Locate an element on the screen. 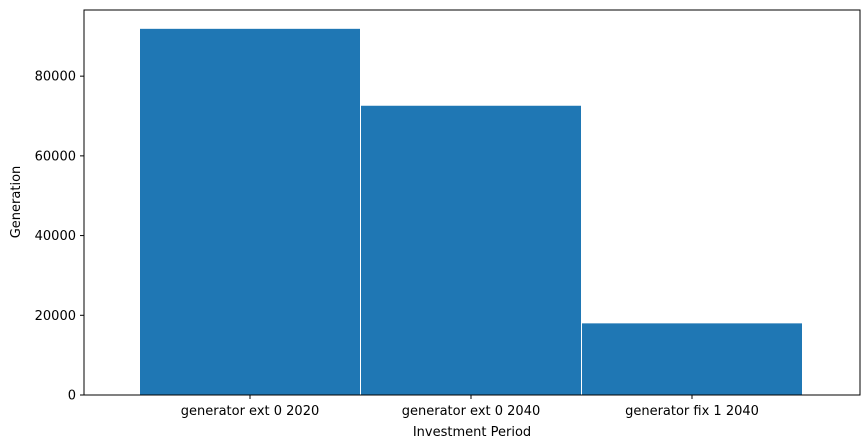 The image size is (868, 448). y-tick-label-1: 0 is located at coordinates (72, 396).